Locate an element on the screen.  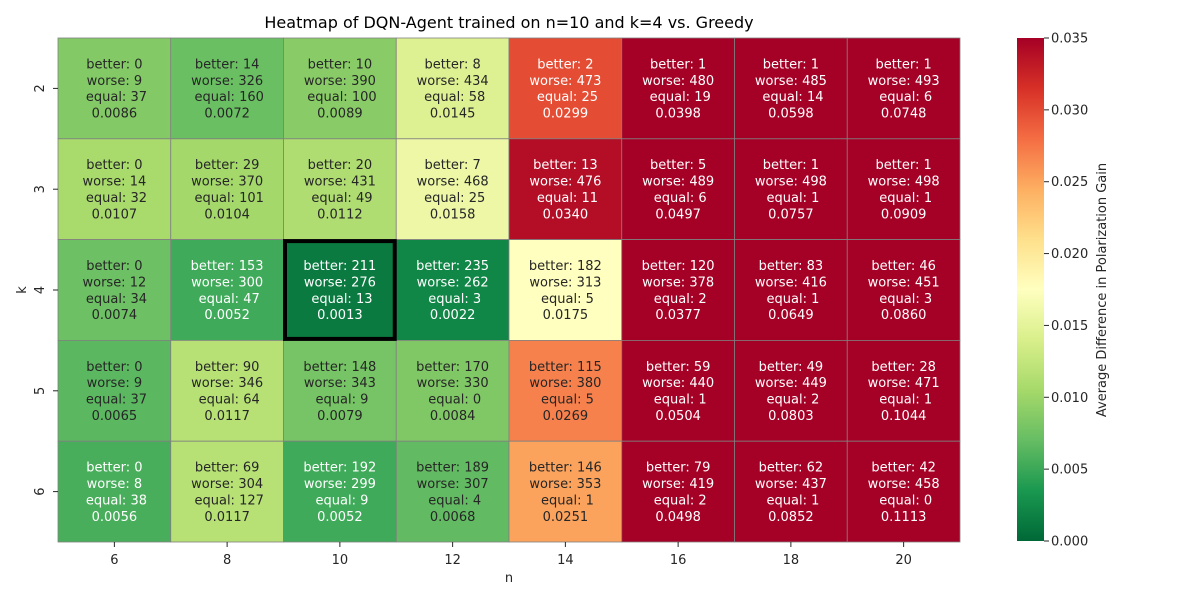
cell-label-line: 0.0598 is located at coordinates (791, 114).